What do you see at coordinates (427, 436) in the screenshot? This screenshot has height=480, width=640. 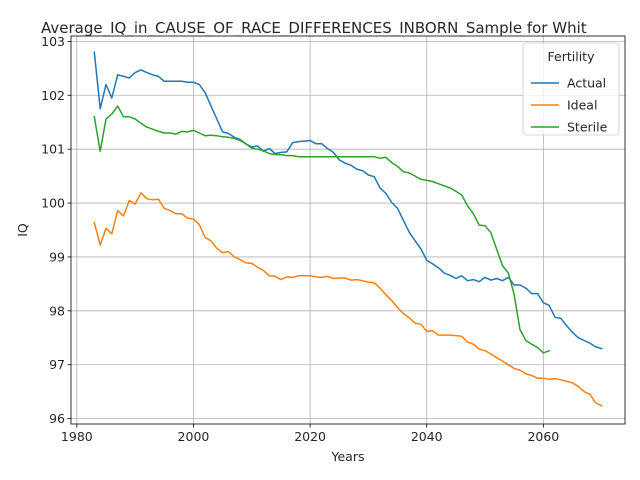 I see `x-tick-label: 2040` at bounding box center [427, 436].